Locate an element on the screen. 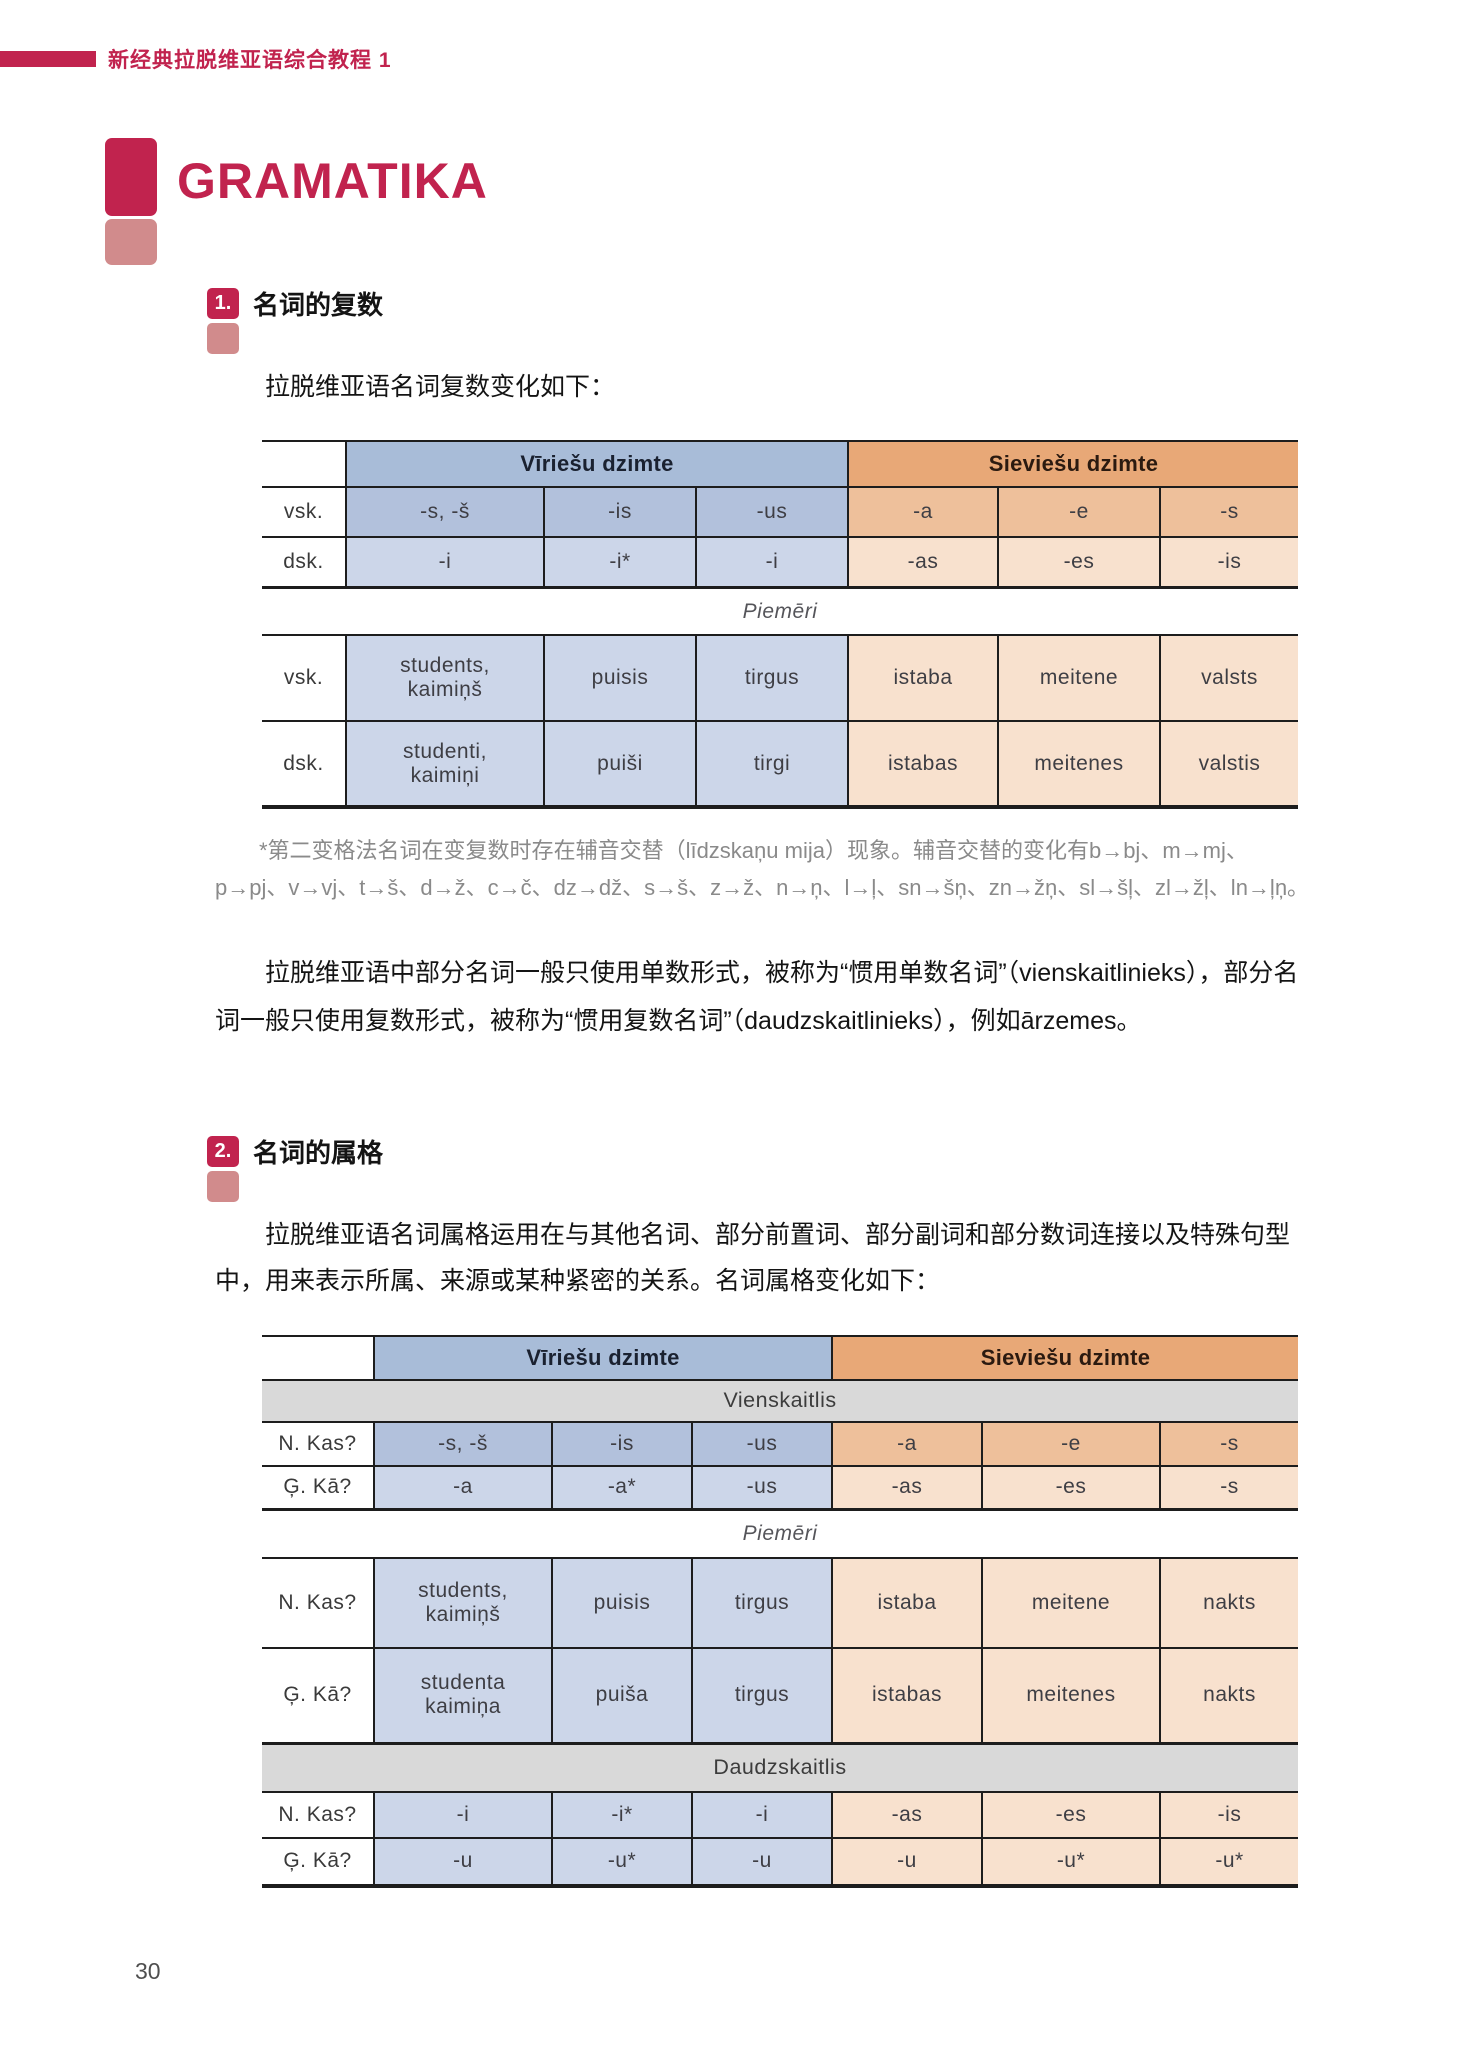  section-1-intro: 拉脱维亚语名词复数变化如下： is located at coordinates (440, 387).